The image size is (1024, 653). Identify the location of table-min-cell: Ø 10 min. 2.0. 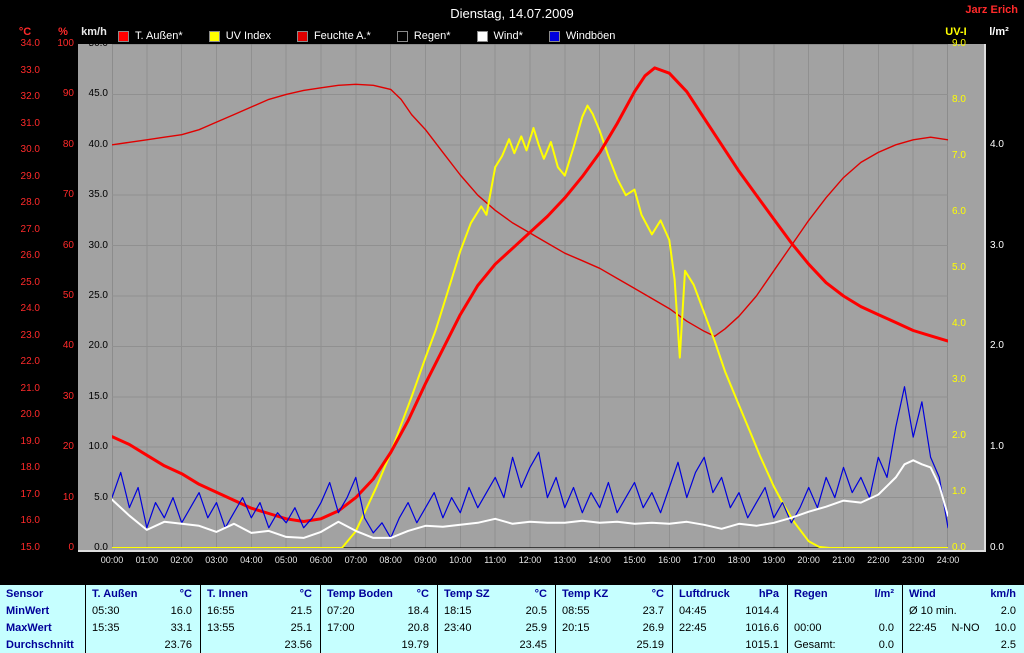
(963, 610).